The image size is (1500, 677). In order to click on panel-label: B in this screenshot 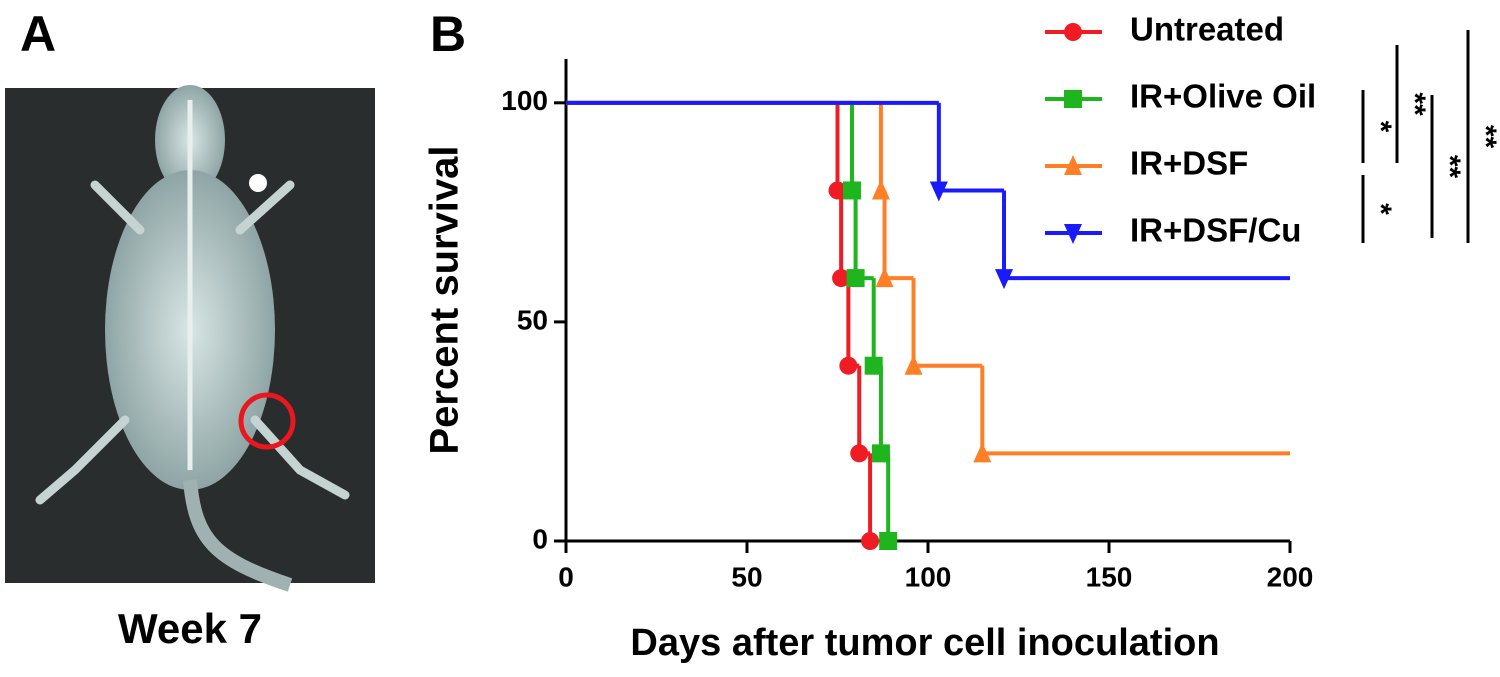, I will do `click(448, 34)`.